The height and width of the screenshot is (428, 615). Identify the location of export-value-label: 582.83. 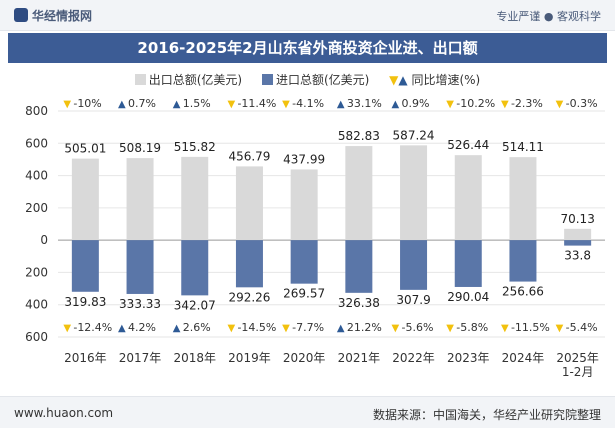
(359, 136).